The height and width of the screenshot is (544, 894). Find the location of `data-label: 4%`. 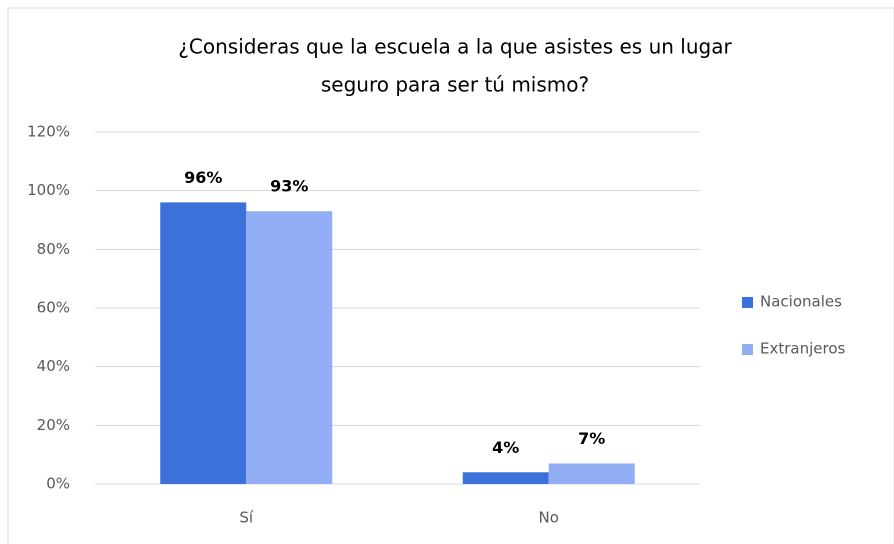

data-label: 4% is located at coordinates (505, 447).